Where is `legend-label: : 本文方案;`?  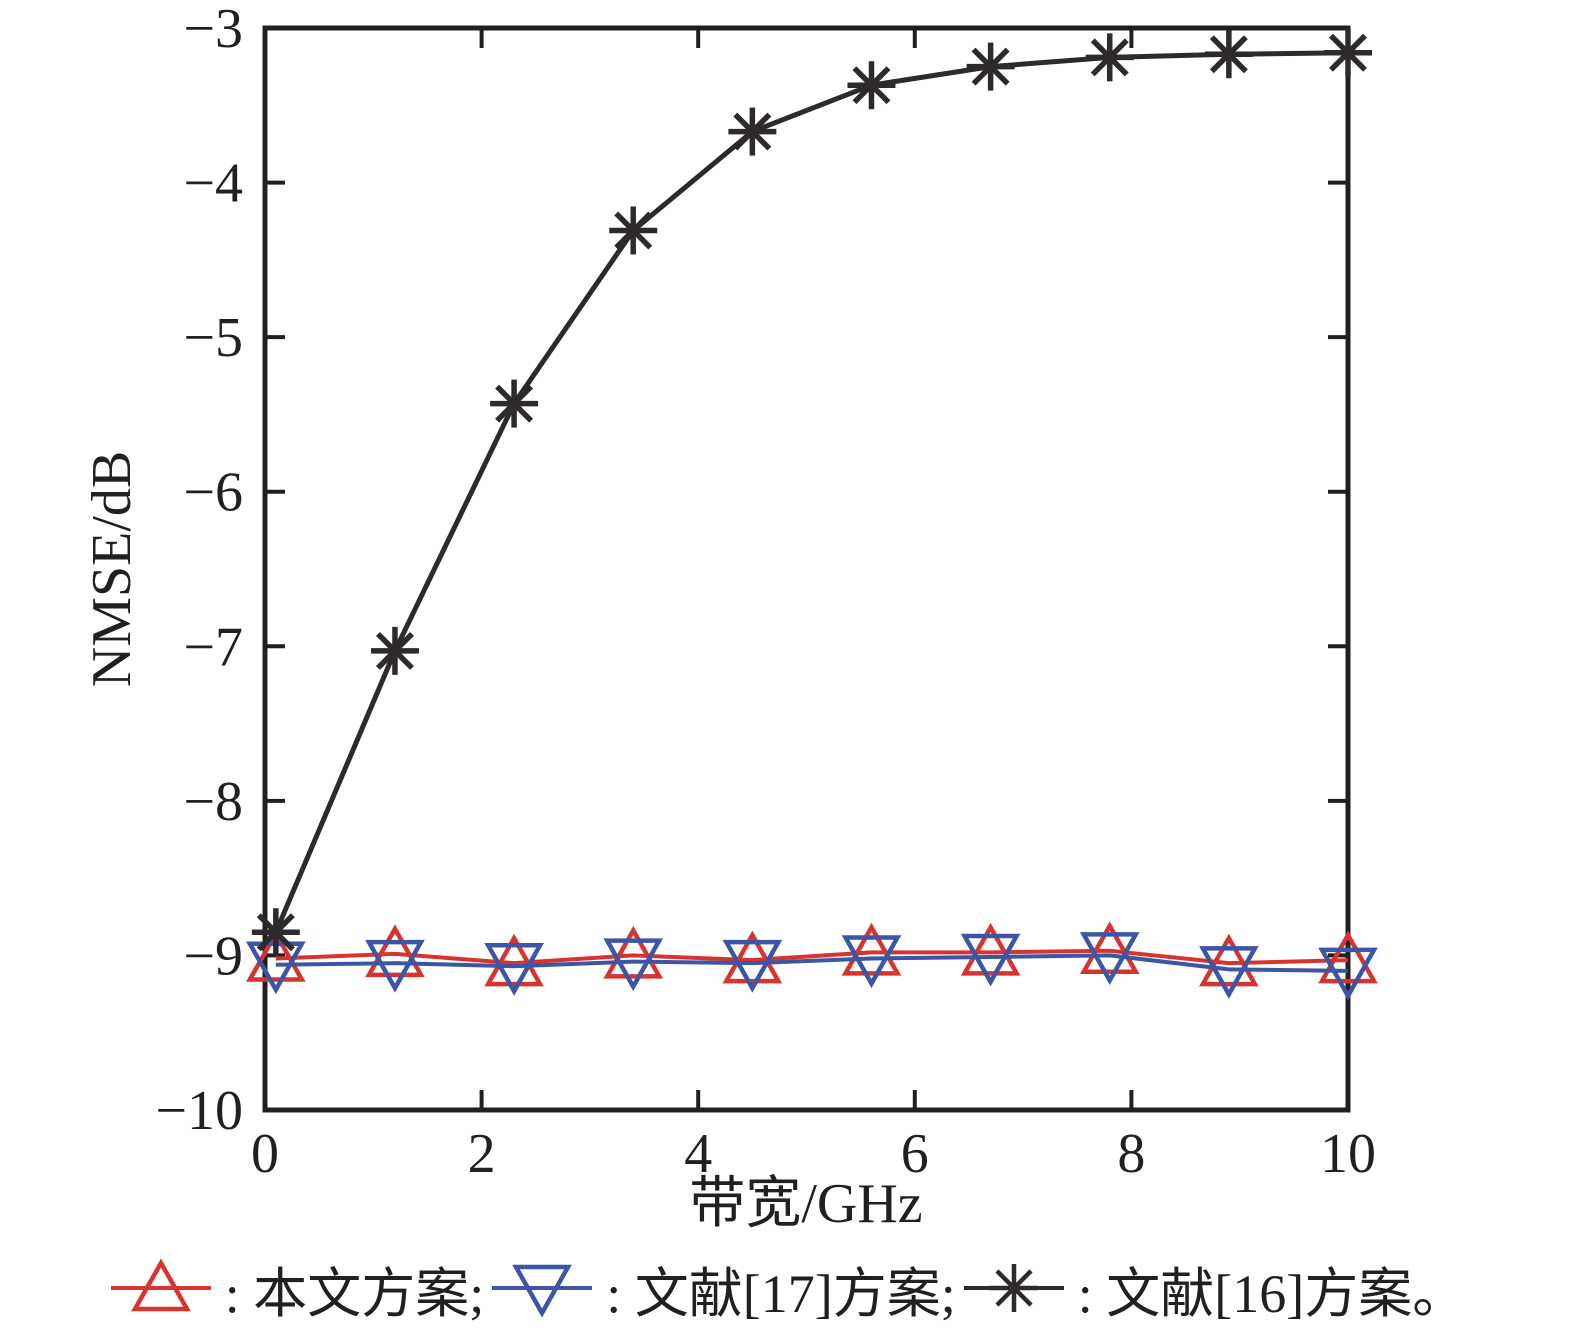
legend-label: : 本文方案; is located at coordinates (354, 1293).